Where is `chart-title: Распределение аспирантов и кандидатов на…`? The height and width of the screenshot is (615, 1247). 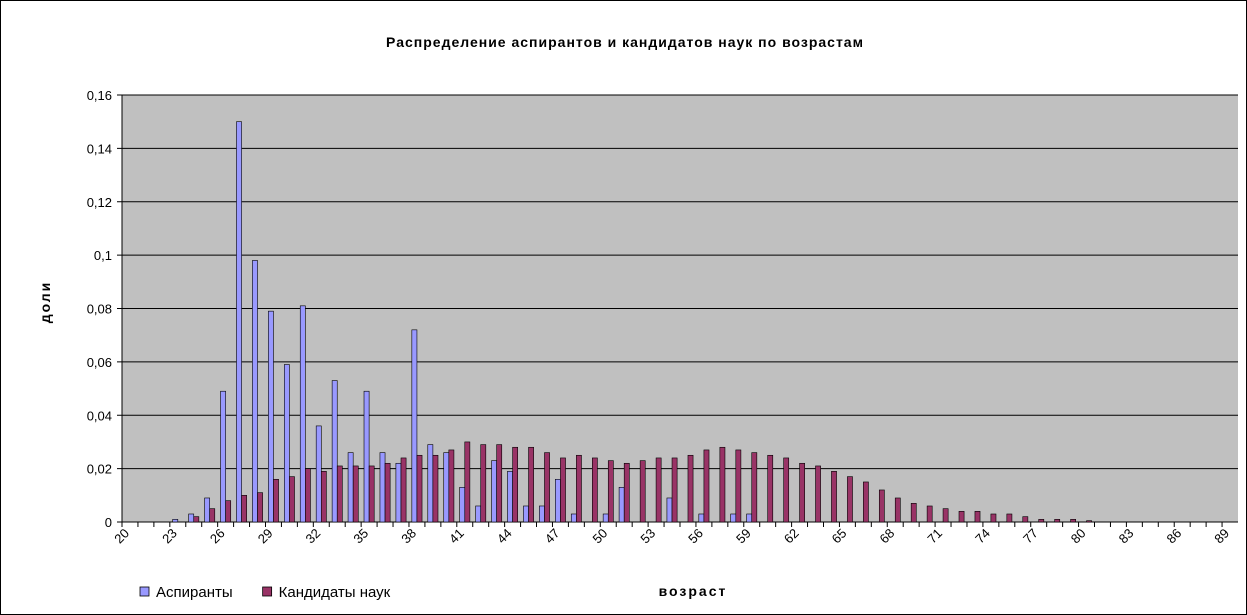 chart-title: Распределение аспирантов и кандидатов на… is located at coordinates (625, 42).